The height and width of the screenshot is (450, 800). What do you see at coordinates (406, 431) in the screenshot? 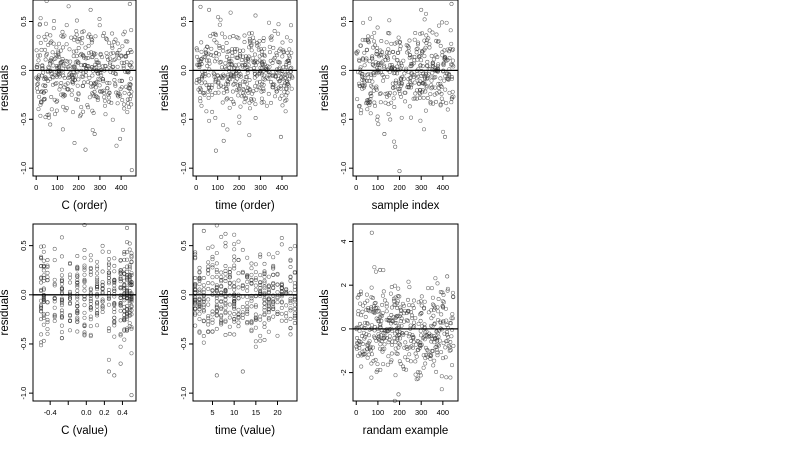
I see `x-axis-label: randam example` at bounding box center [406, 431].